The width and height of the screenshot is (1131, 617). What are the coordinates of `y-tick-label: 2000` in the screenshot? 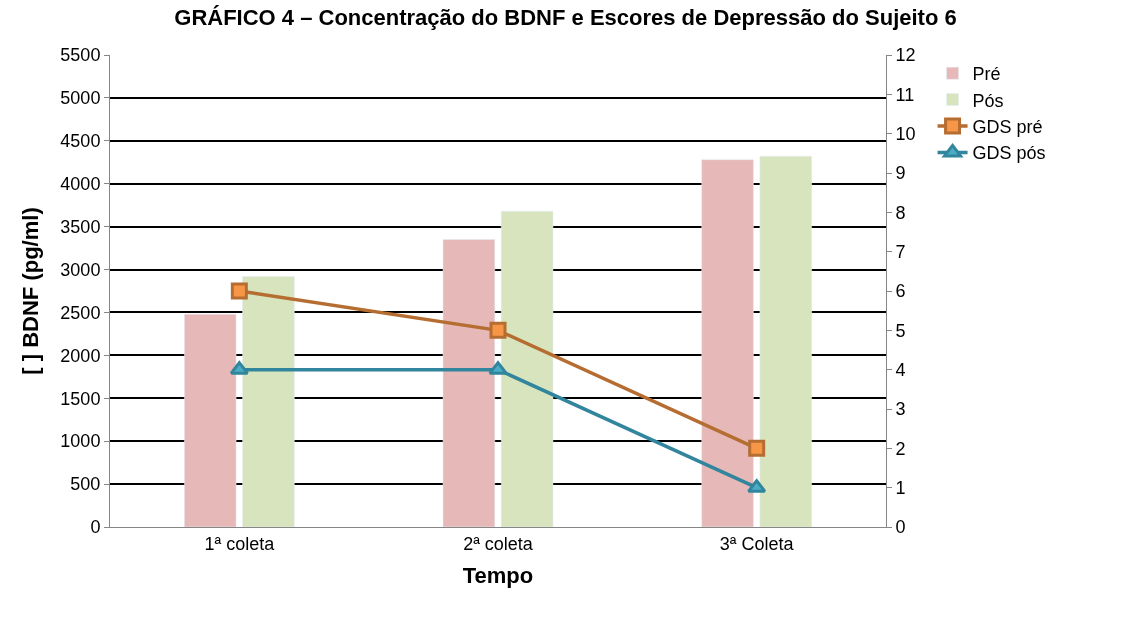 It's located at (80, 355).